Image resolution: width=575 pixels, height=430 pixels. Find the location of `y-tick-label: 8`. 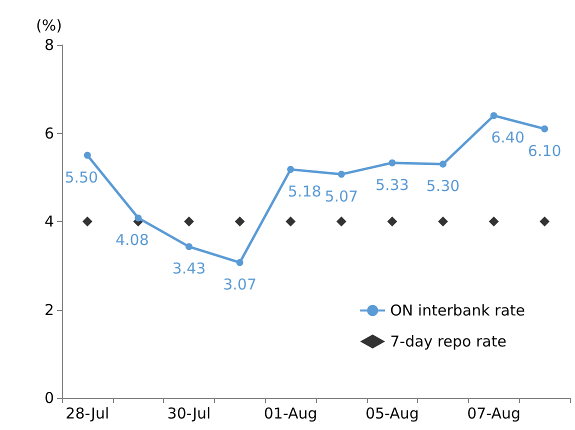

y-tick-label: 8 is located at coordinates (49, 45).